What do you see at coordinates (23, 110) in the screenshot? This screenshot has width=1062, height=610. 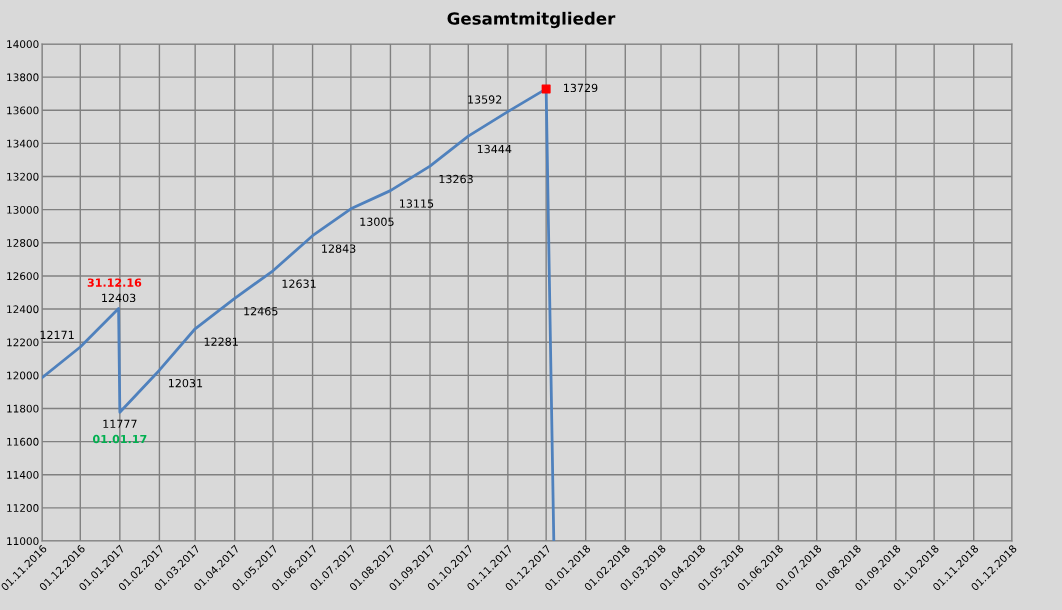 I see `y-tick-label: 13600` at bounding box center [23, 110].